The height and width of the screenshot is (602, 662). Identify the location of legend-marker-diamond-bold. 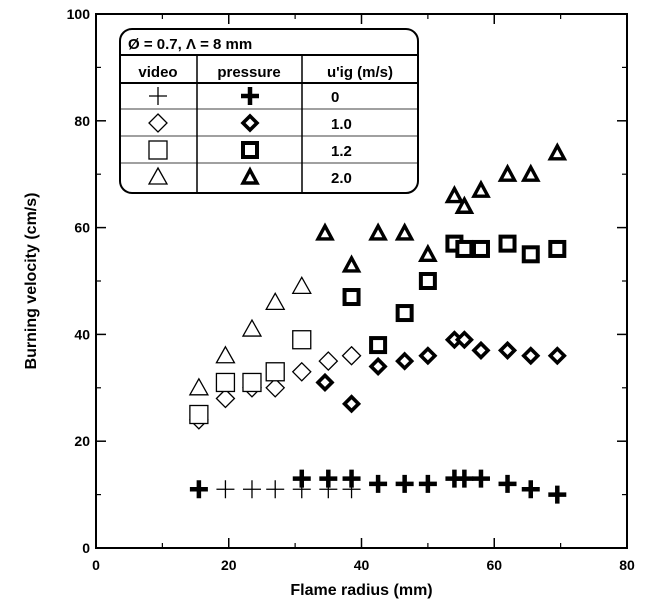
(250, 123).